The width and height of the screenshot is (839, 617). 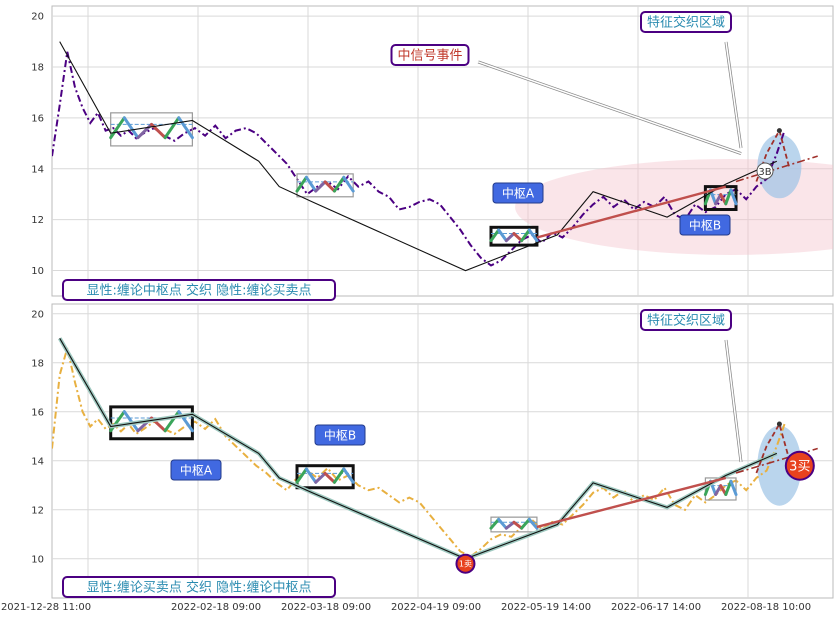 I want to click on feature-ellipse-blue, so click(x=779, y=465).